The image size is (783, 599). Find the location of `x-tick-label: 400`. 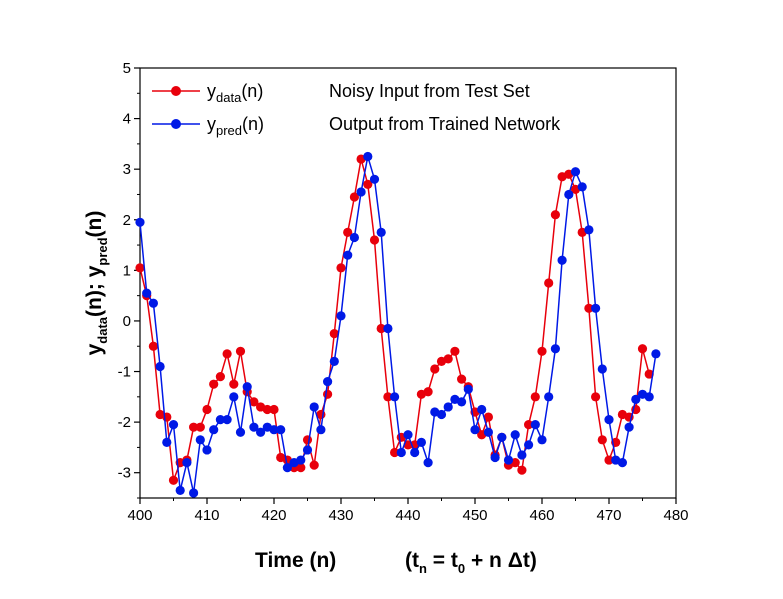

x-tick-label: 400 is located at coordinates (139, 515).